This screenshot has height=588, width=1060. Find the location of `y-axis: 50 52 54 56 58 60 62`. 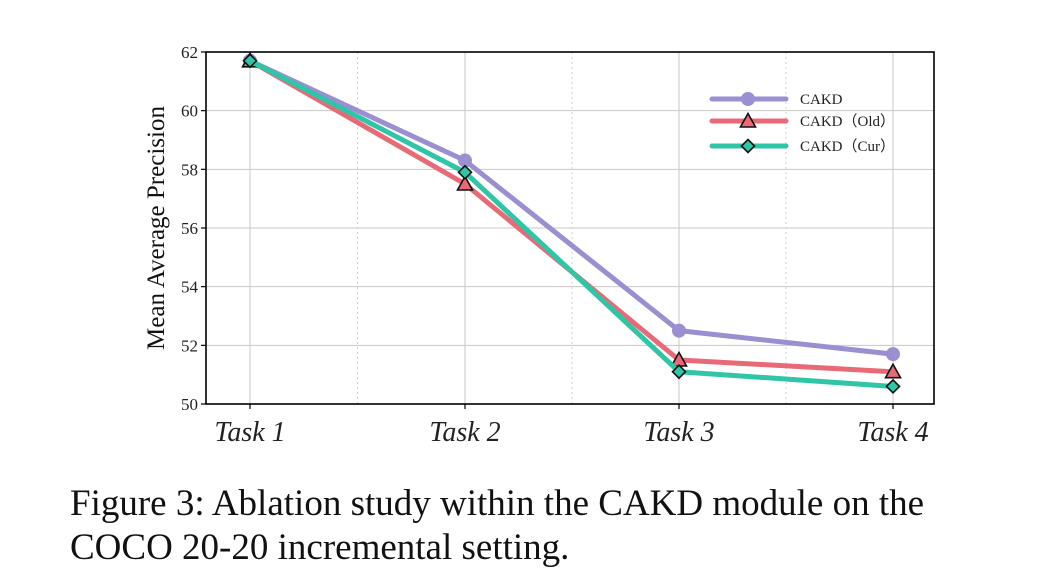

y-axis: 50 52 54 56 58 60 62 is located at coordinates (193, 228).